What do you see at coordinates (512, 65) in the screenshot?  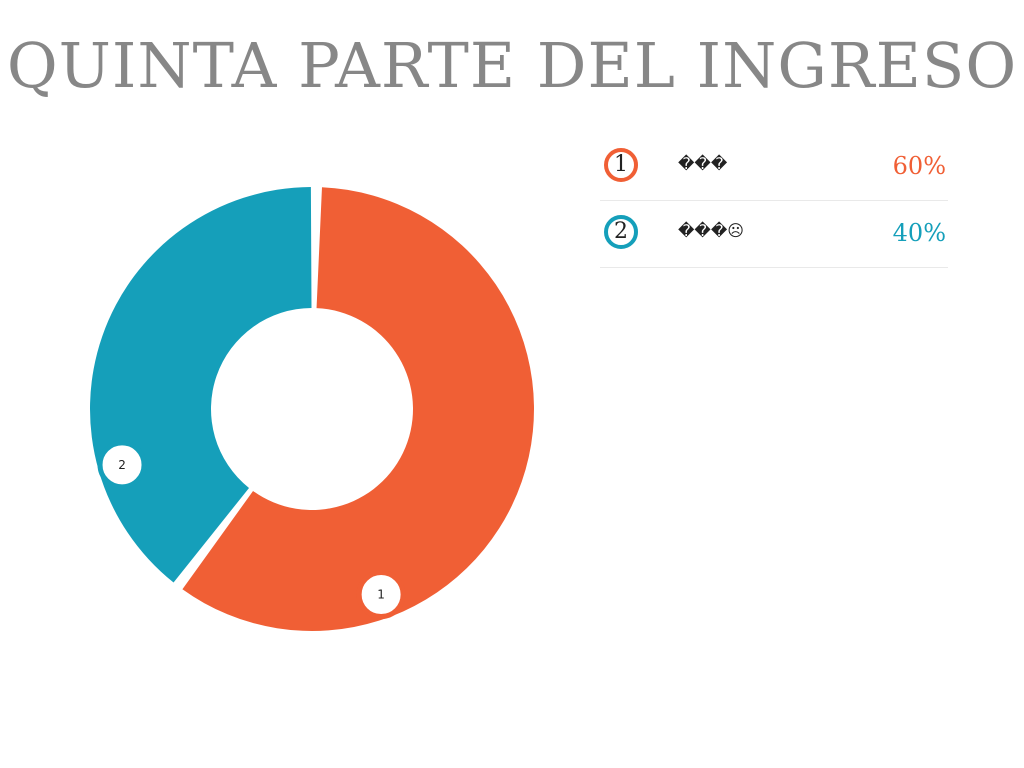 I see `chart-title: QUINTA PARTE DEL INGRESO` at bounding box center [512, 65].